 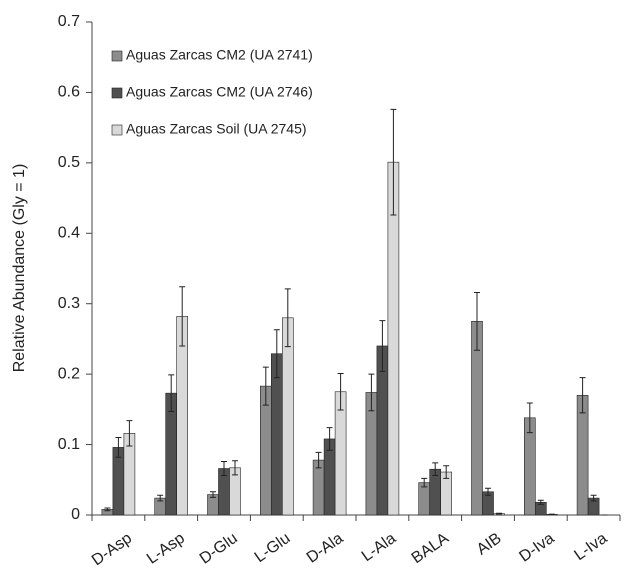 What do you see at coordinates (536, 548) in the screenshot?
I see `x-tick-label: D-Iva` at bounding box center [536, 548].